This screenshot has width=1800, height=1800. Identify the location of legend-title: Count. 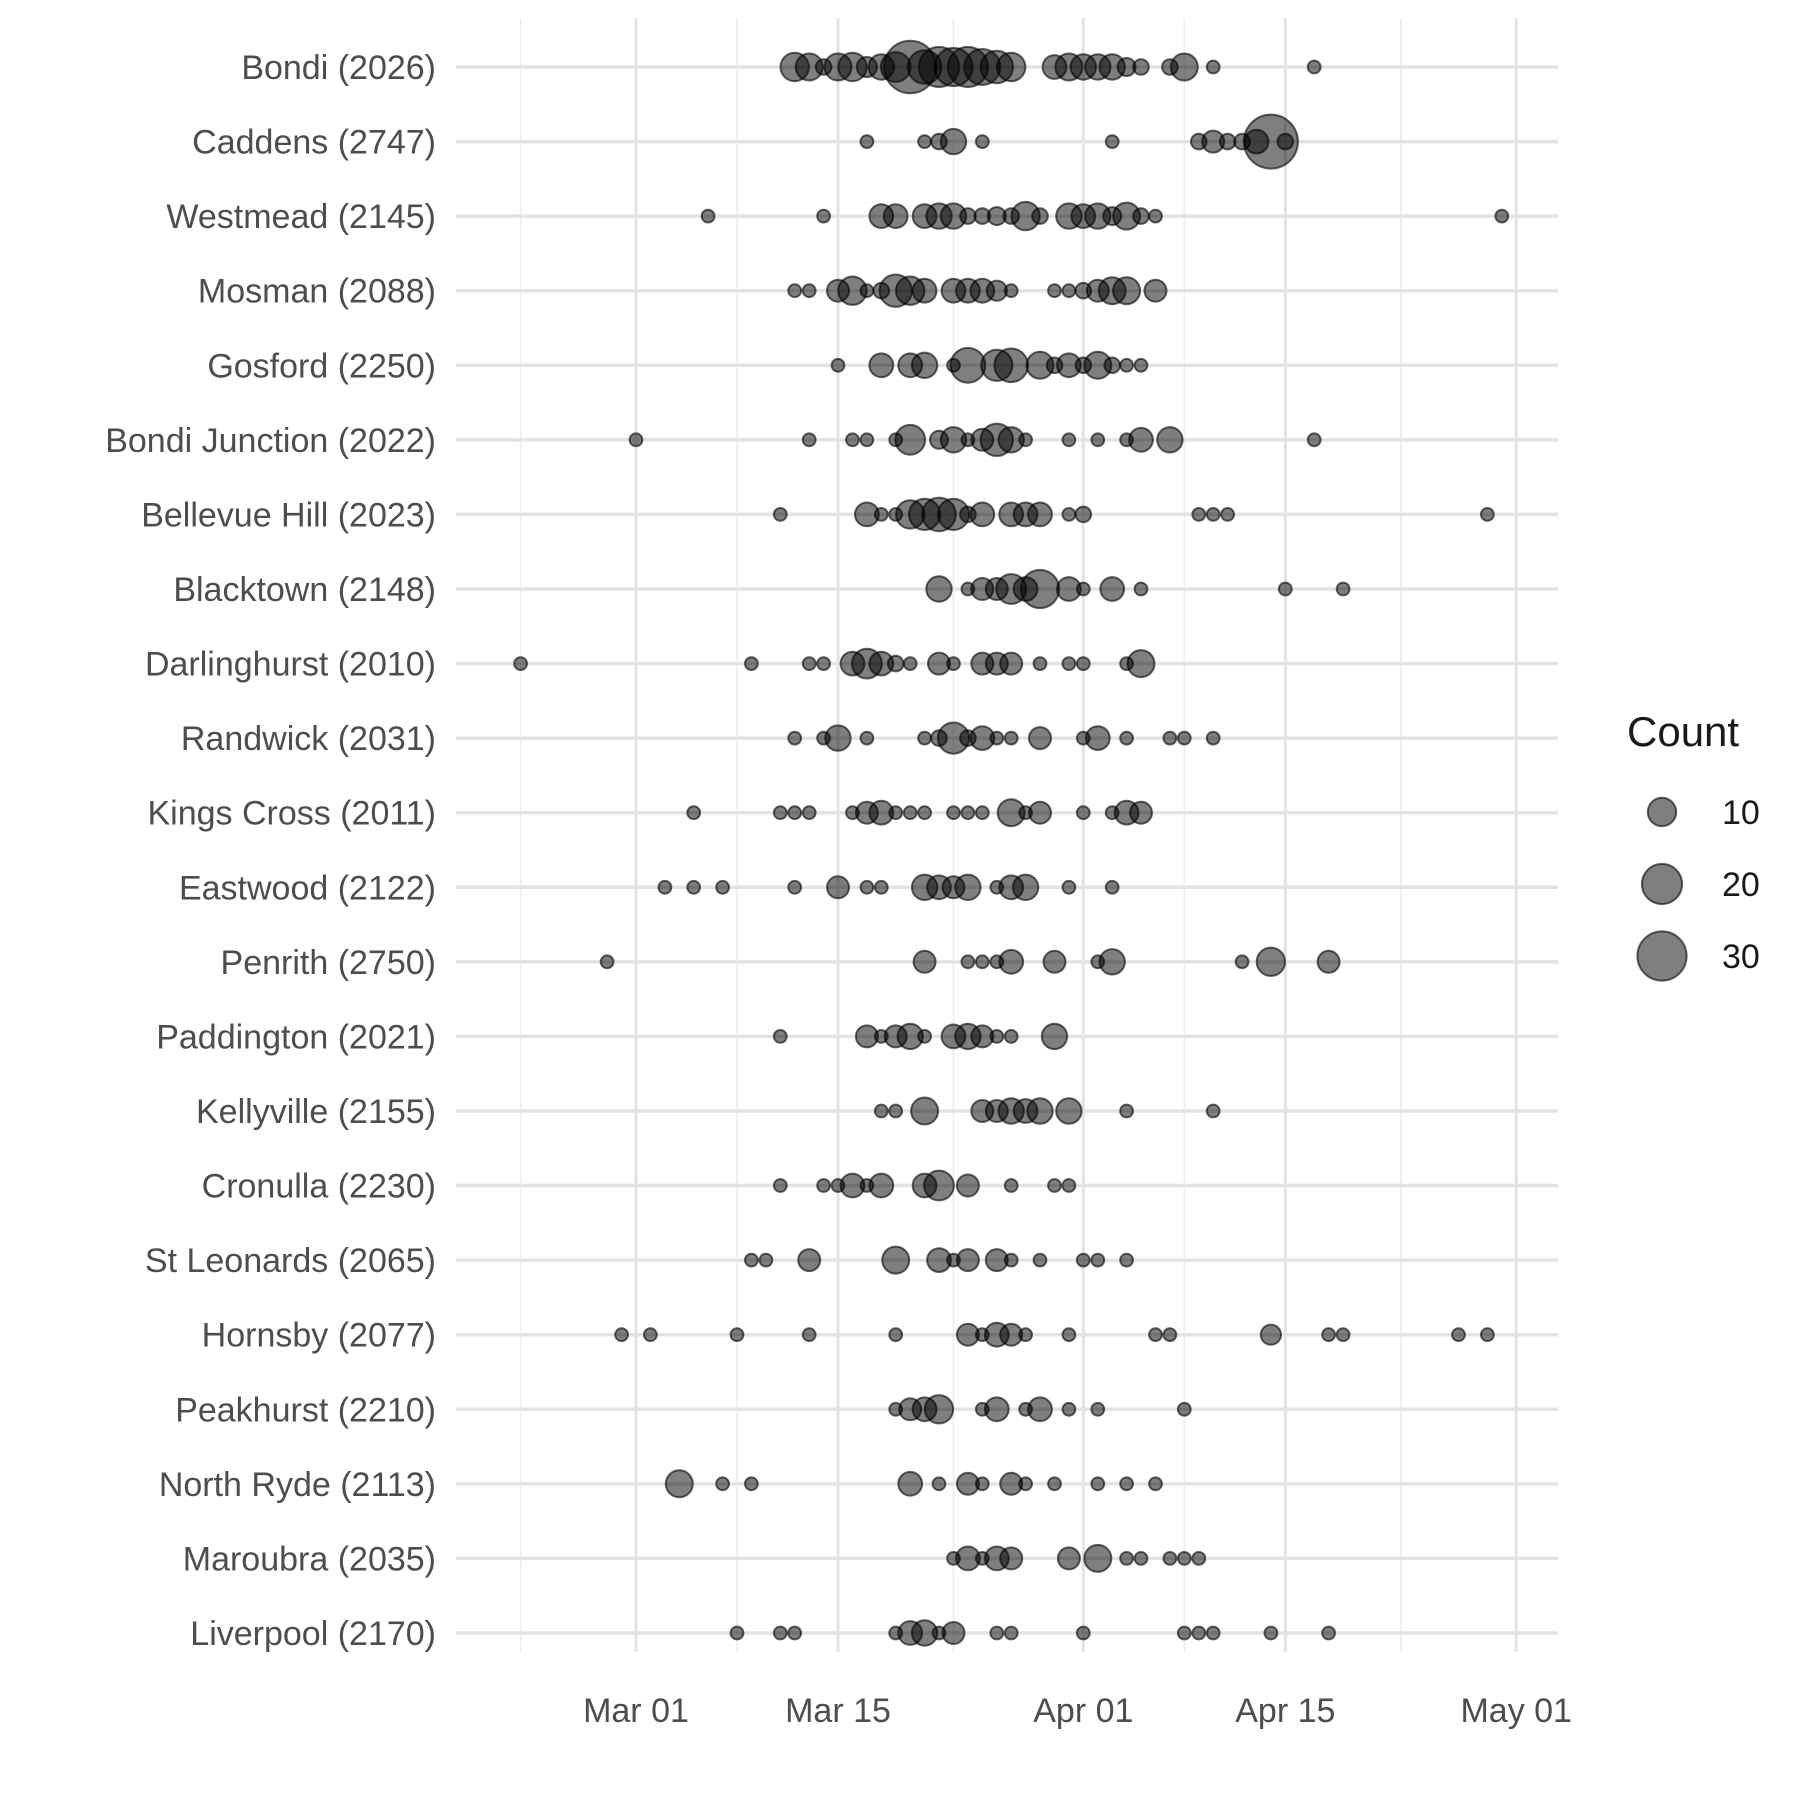
(1683, 731).